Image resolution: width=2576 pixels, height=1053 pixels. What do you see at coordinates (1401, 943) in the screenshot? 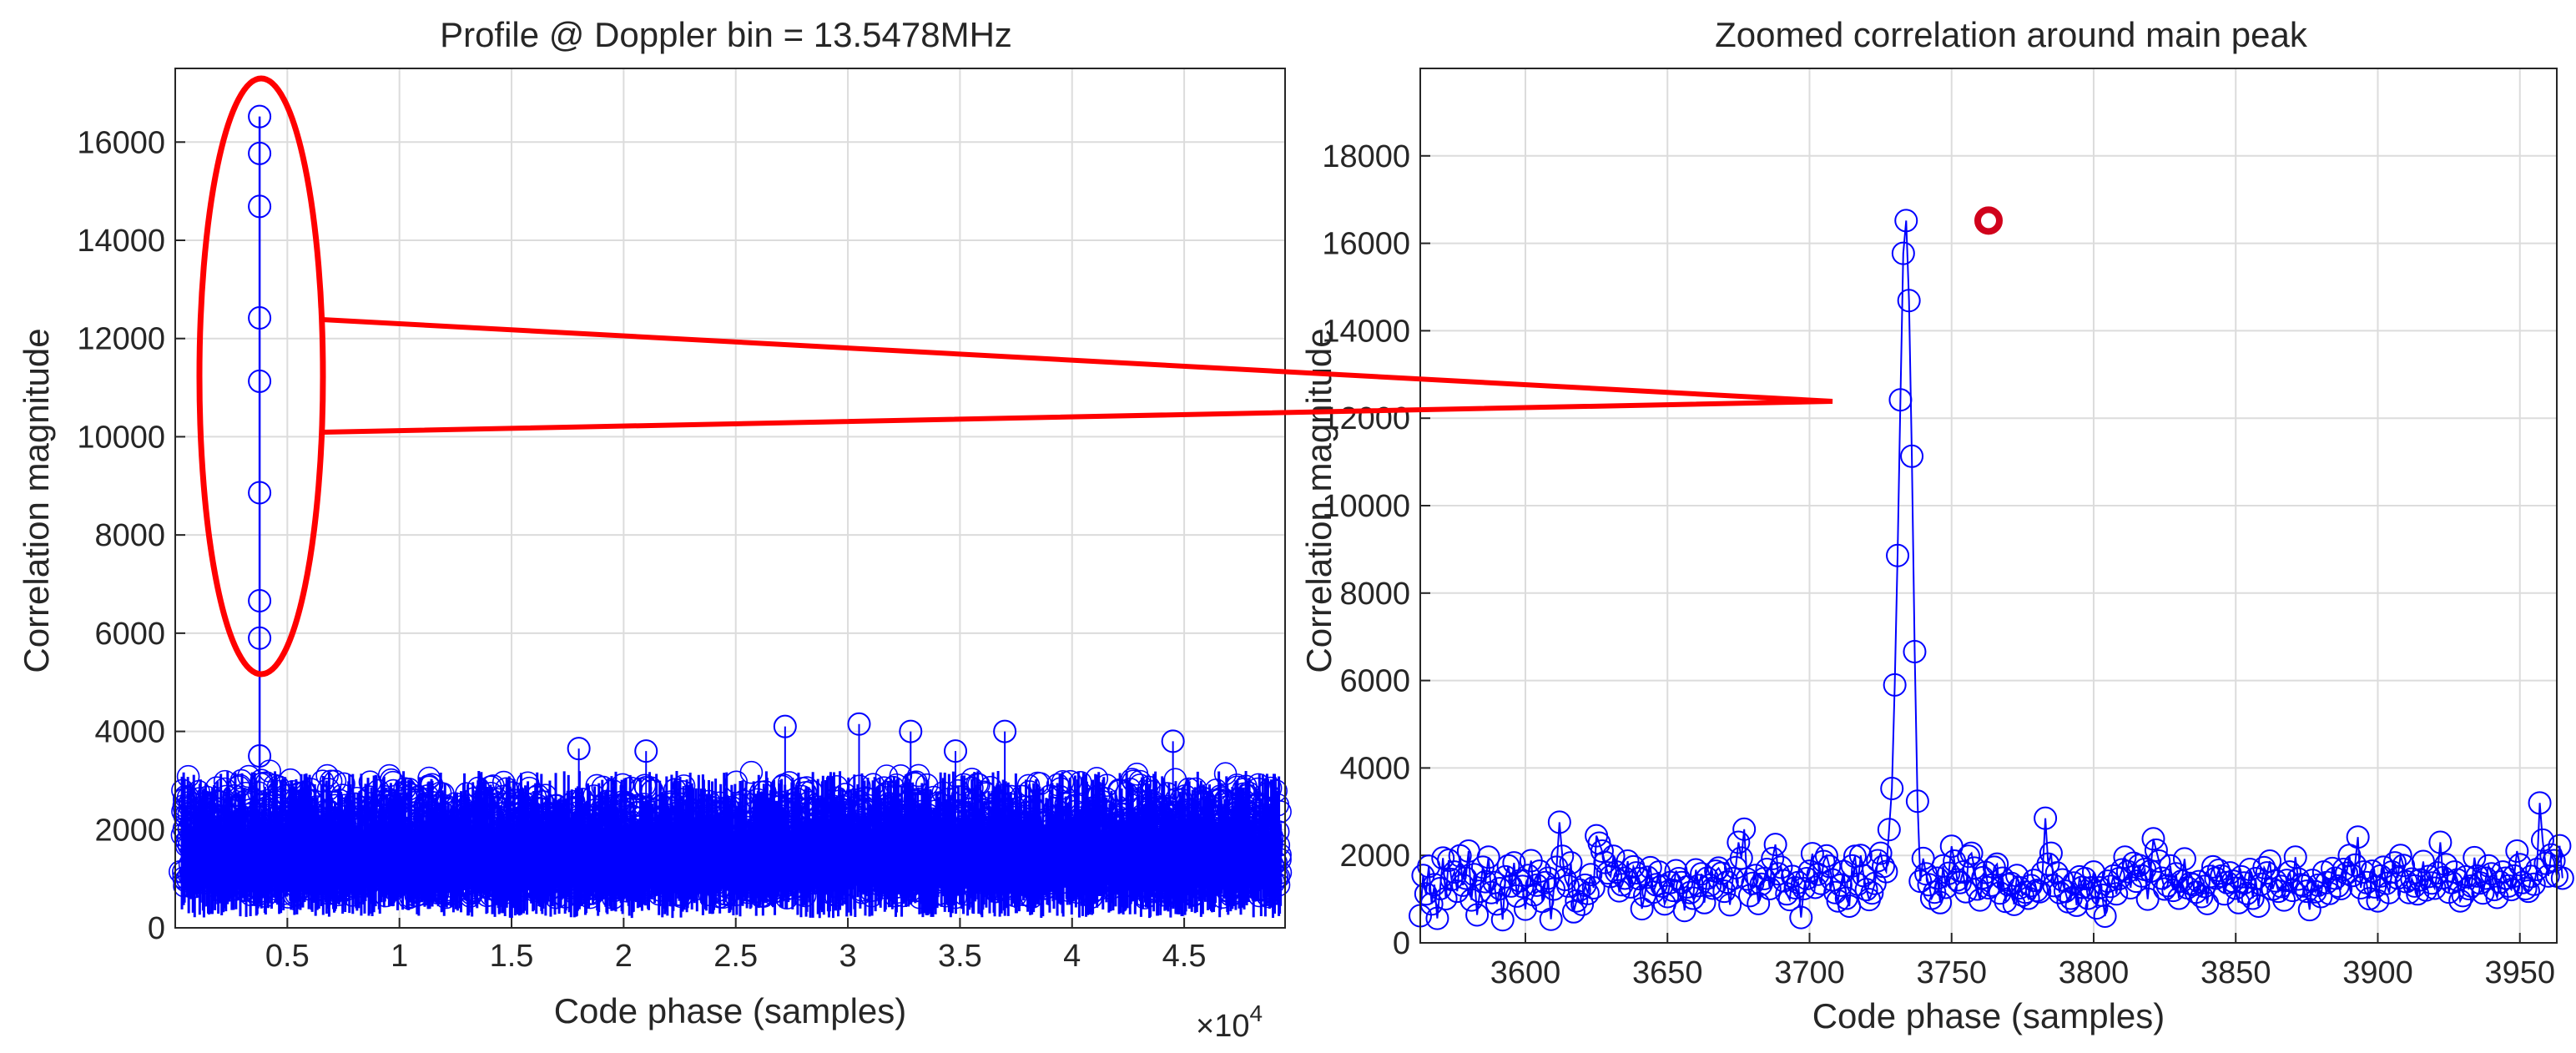
I see `right-y-tick-label: 0` at bounding box center [1401, 943].